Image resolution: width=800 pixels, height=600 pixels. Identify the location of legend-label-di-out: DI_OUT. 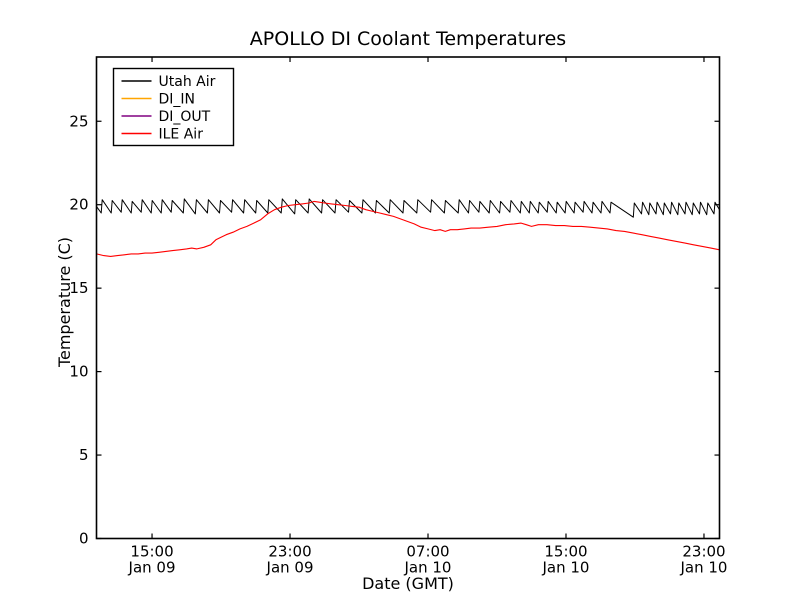
(185, 117).